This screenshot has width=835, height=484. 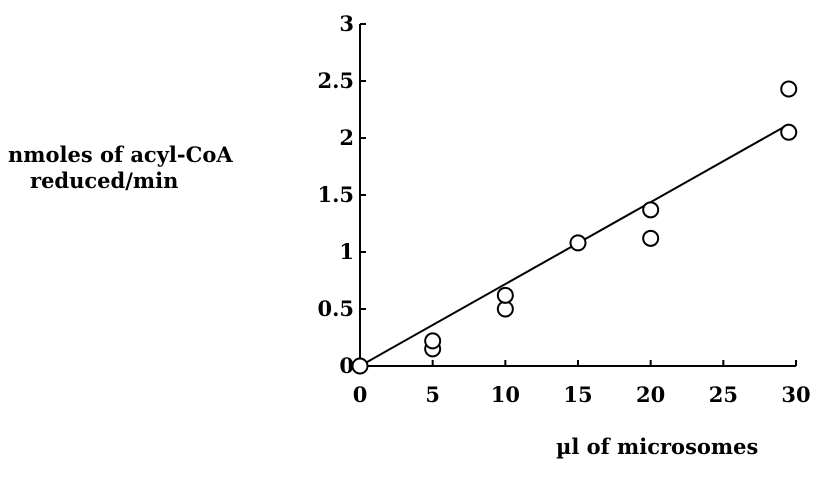 I want to click on x-tick-label: 5, so click(x=432, y=394).